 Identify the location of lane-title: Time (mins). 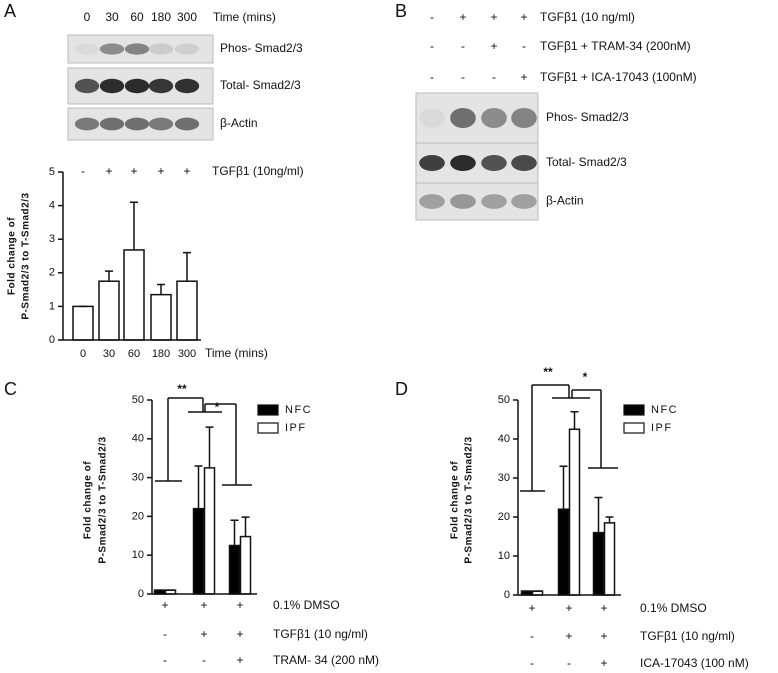
(244, 17).